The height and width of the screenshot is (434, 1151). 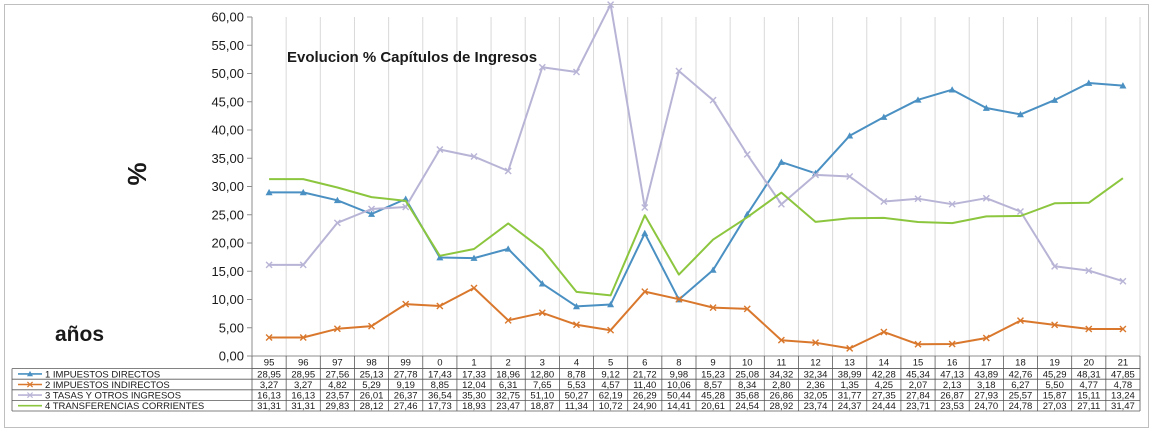 I want to click on table-cell: 42,76, so click(x=1021, y=374).